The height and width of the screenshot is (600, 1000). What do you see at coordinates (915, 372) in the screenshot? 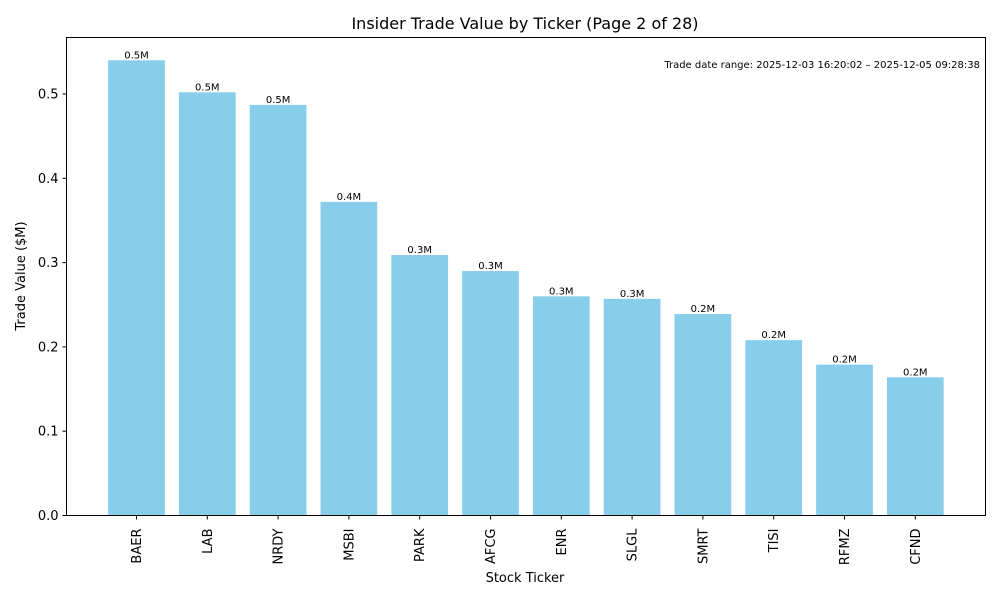
I see `data-label-cfnd: 0.2M` at bounding box center [915, 372].